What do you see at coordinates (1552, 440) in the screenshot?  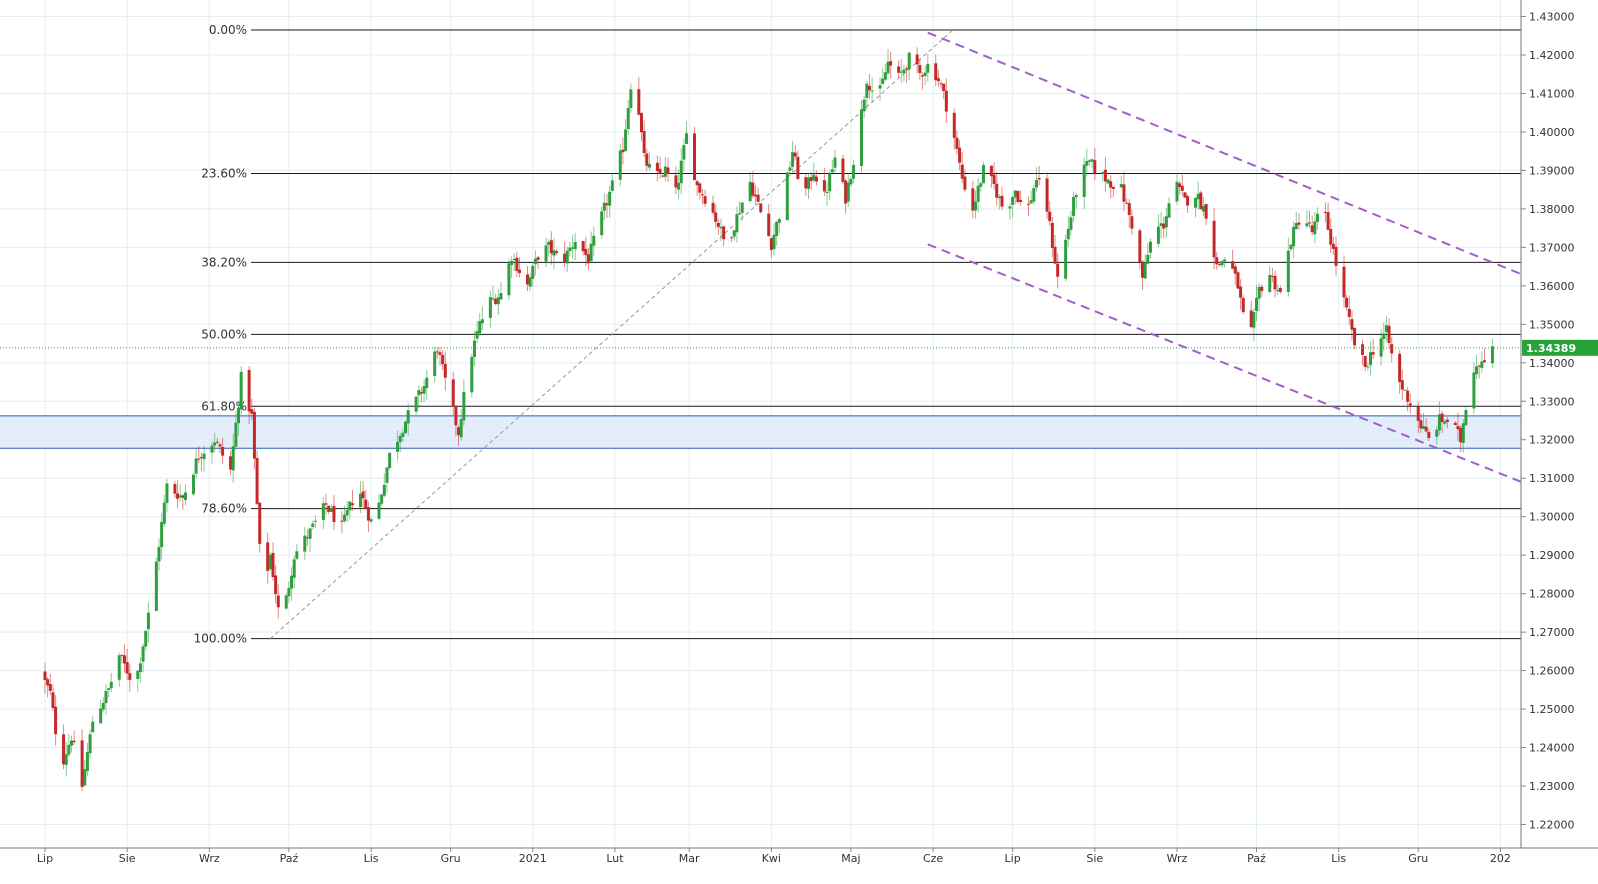 I see `y-tick-label: 1.32000` at bounding box center [1552, 440].